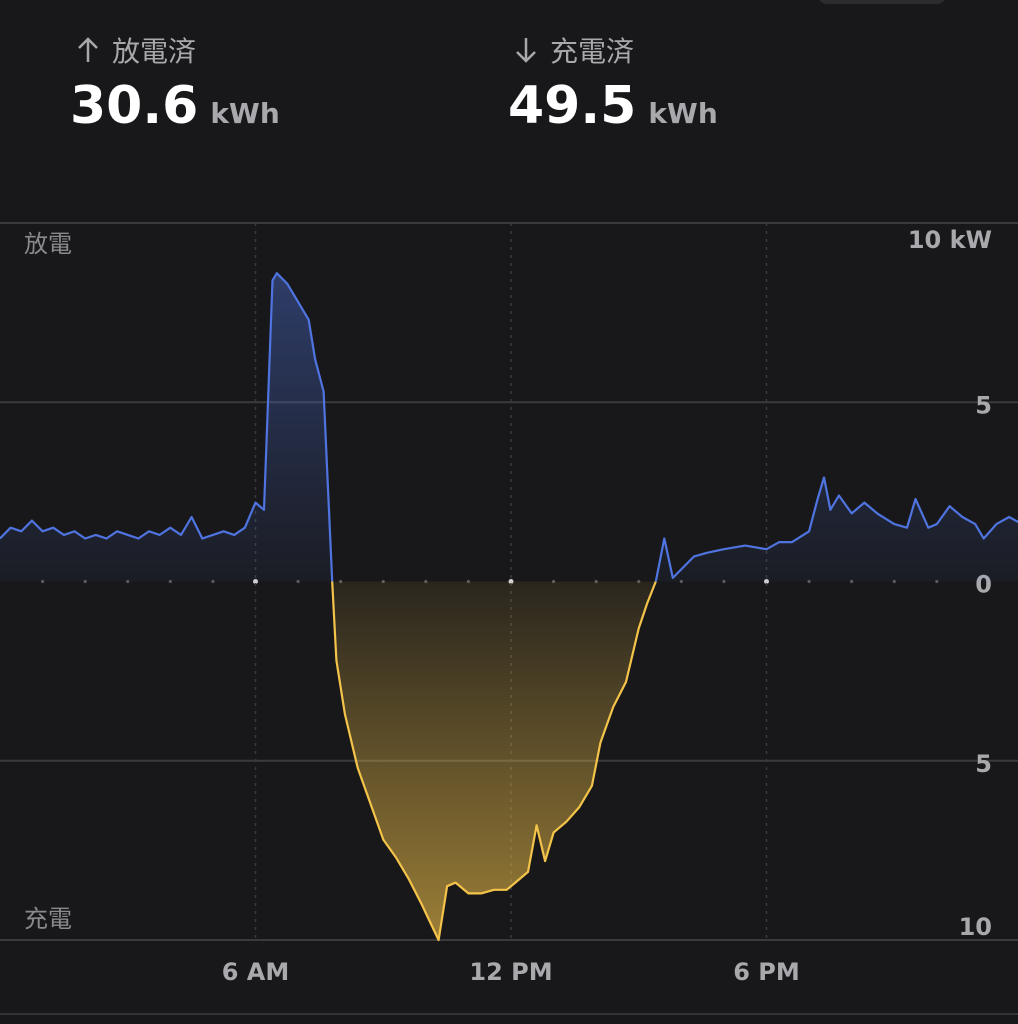 This screenshot has width=1018, height=1024. I want to click on x-tick-label: 6 PM, so click(766, 972).